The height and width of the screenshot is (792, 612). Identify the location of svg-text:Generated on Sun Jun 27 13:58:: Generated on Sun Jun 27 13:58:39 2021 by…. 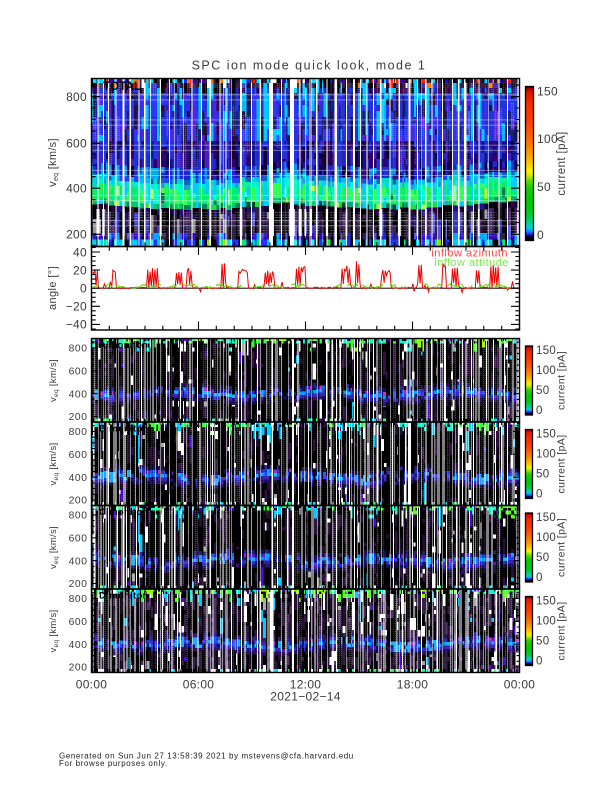
(206, 756).